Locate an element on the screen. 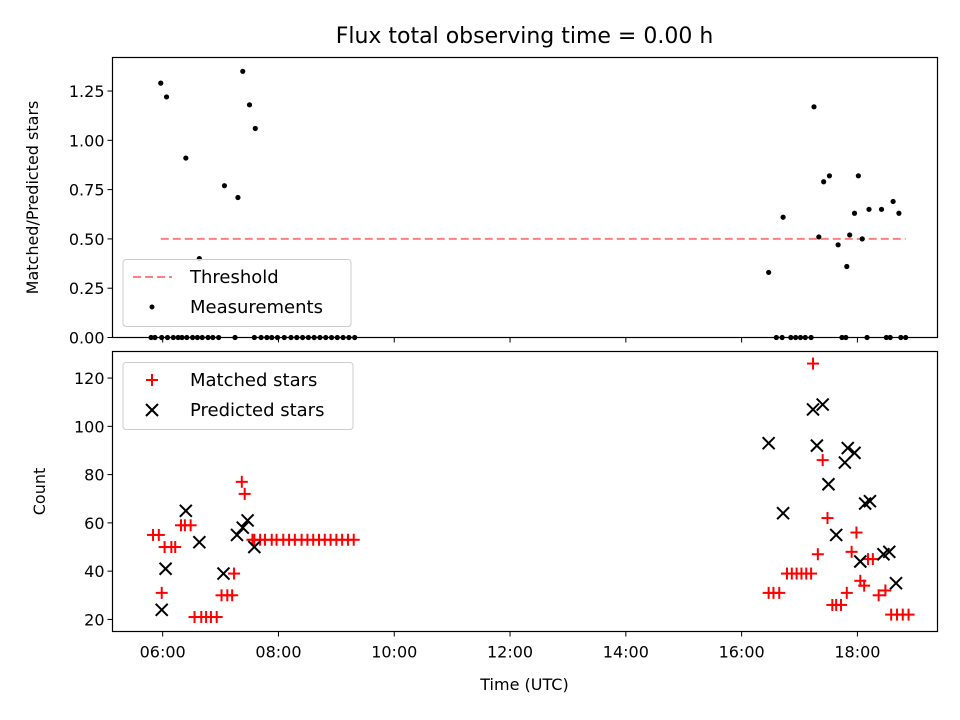 This screenshot has width=960, height=720. bottom-ytick-label: 60 is located at coordinates (94, 523).